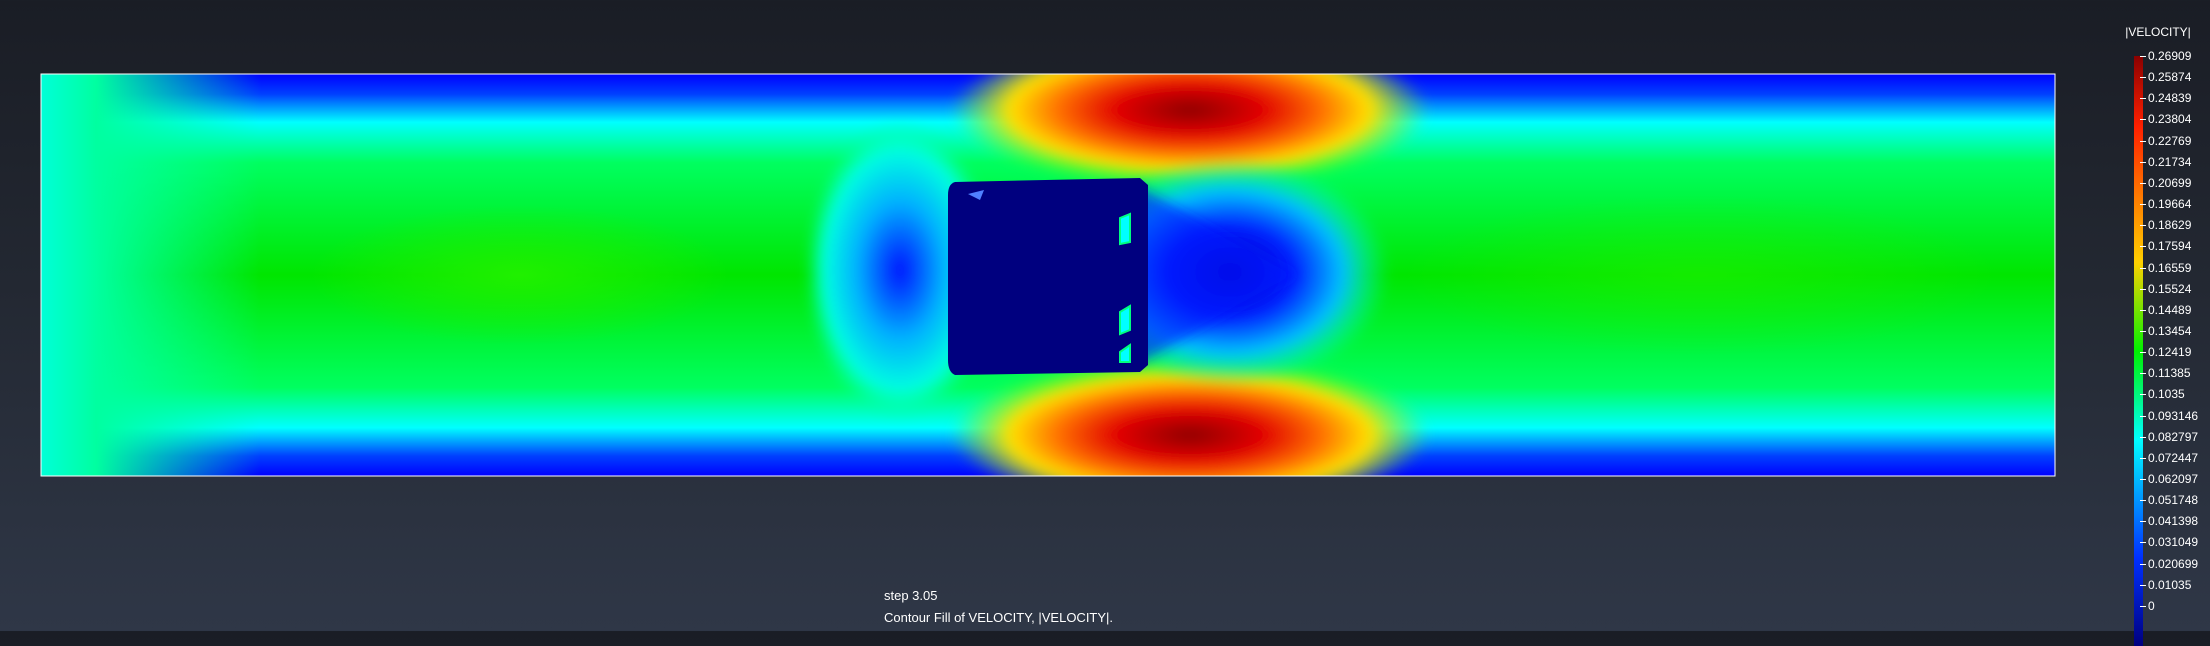 The width and height of the screenshot is (2210, 646). I want to click on legend-label: 0.18629, so click(2170, 225).